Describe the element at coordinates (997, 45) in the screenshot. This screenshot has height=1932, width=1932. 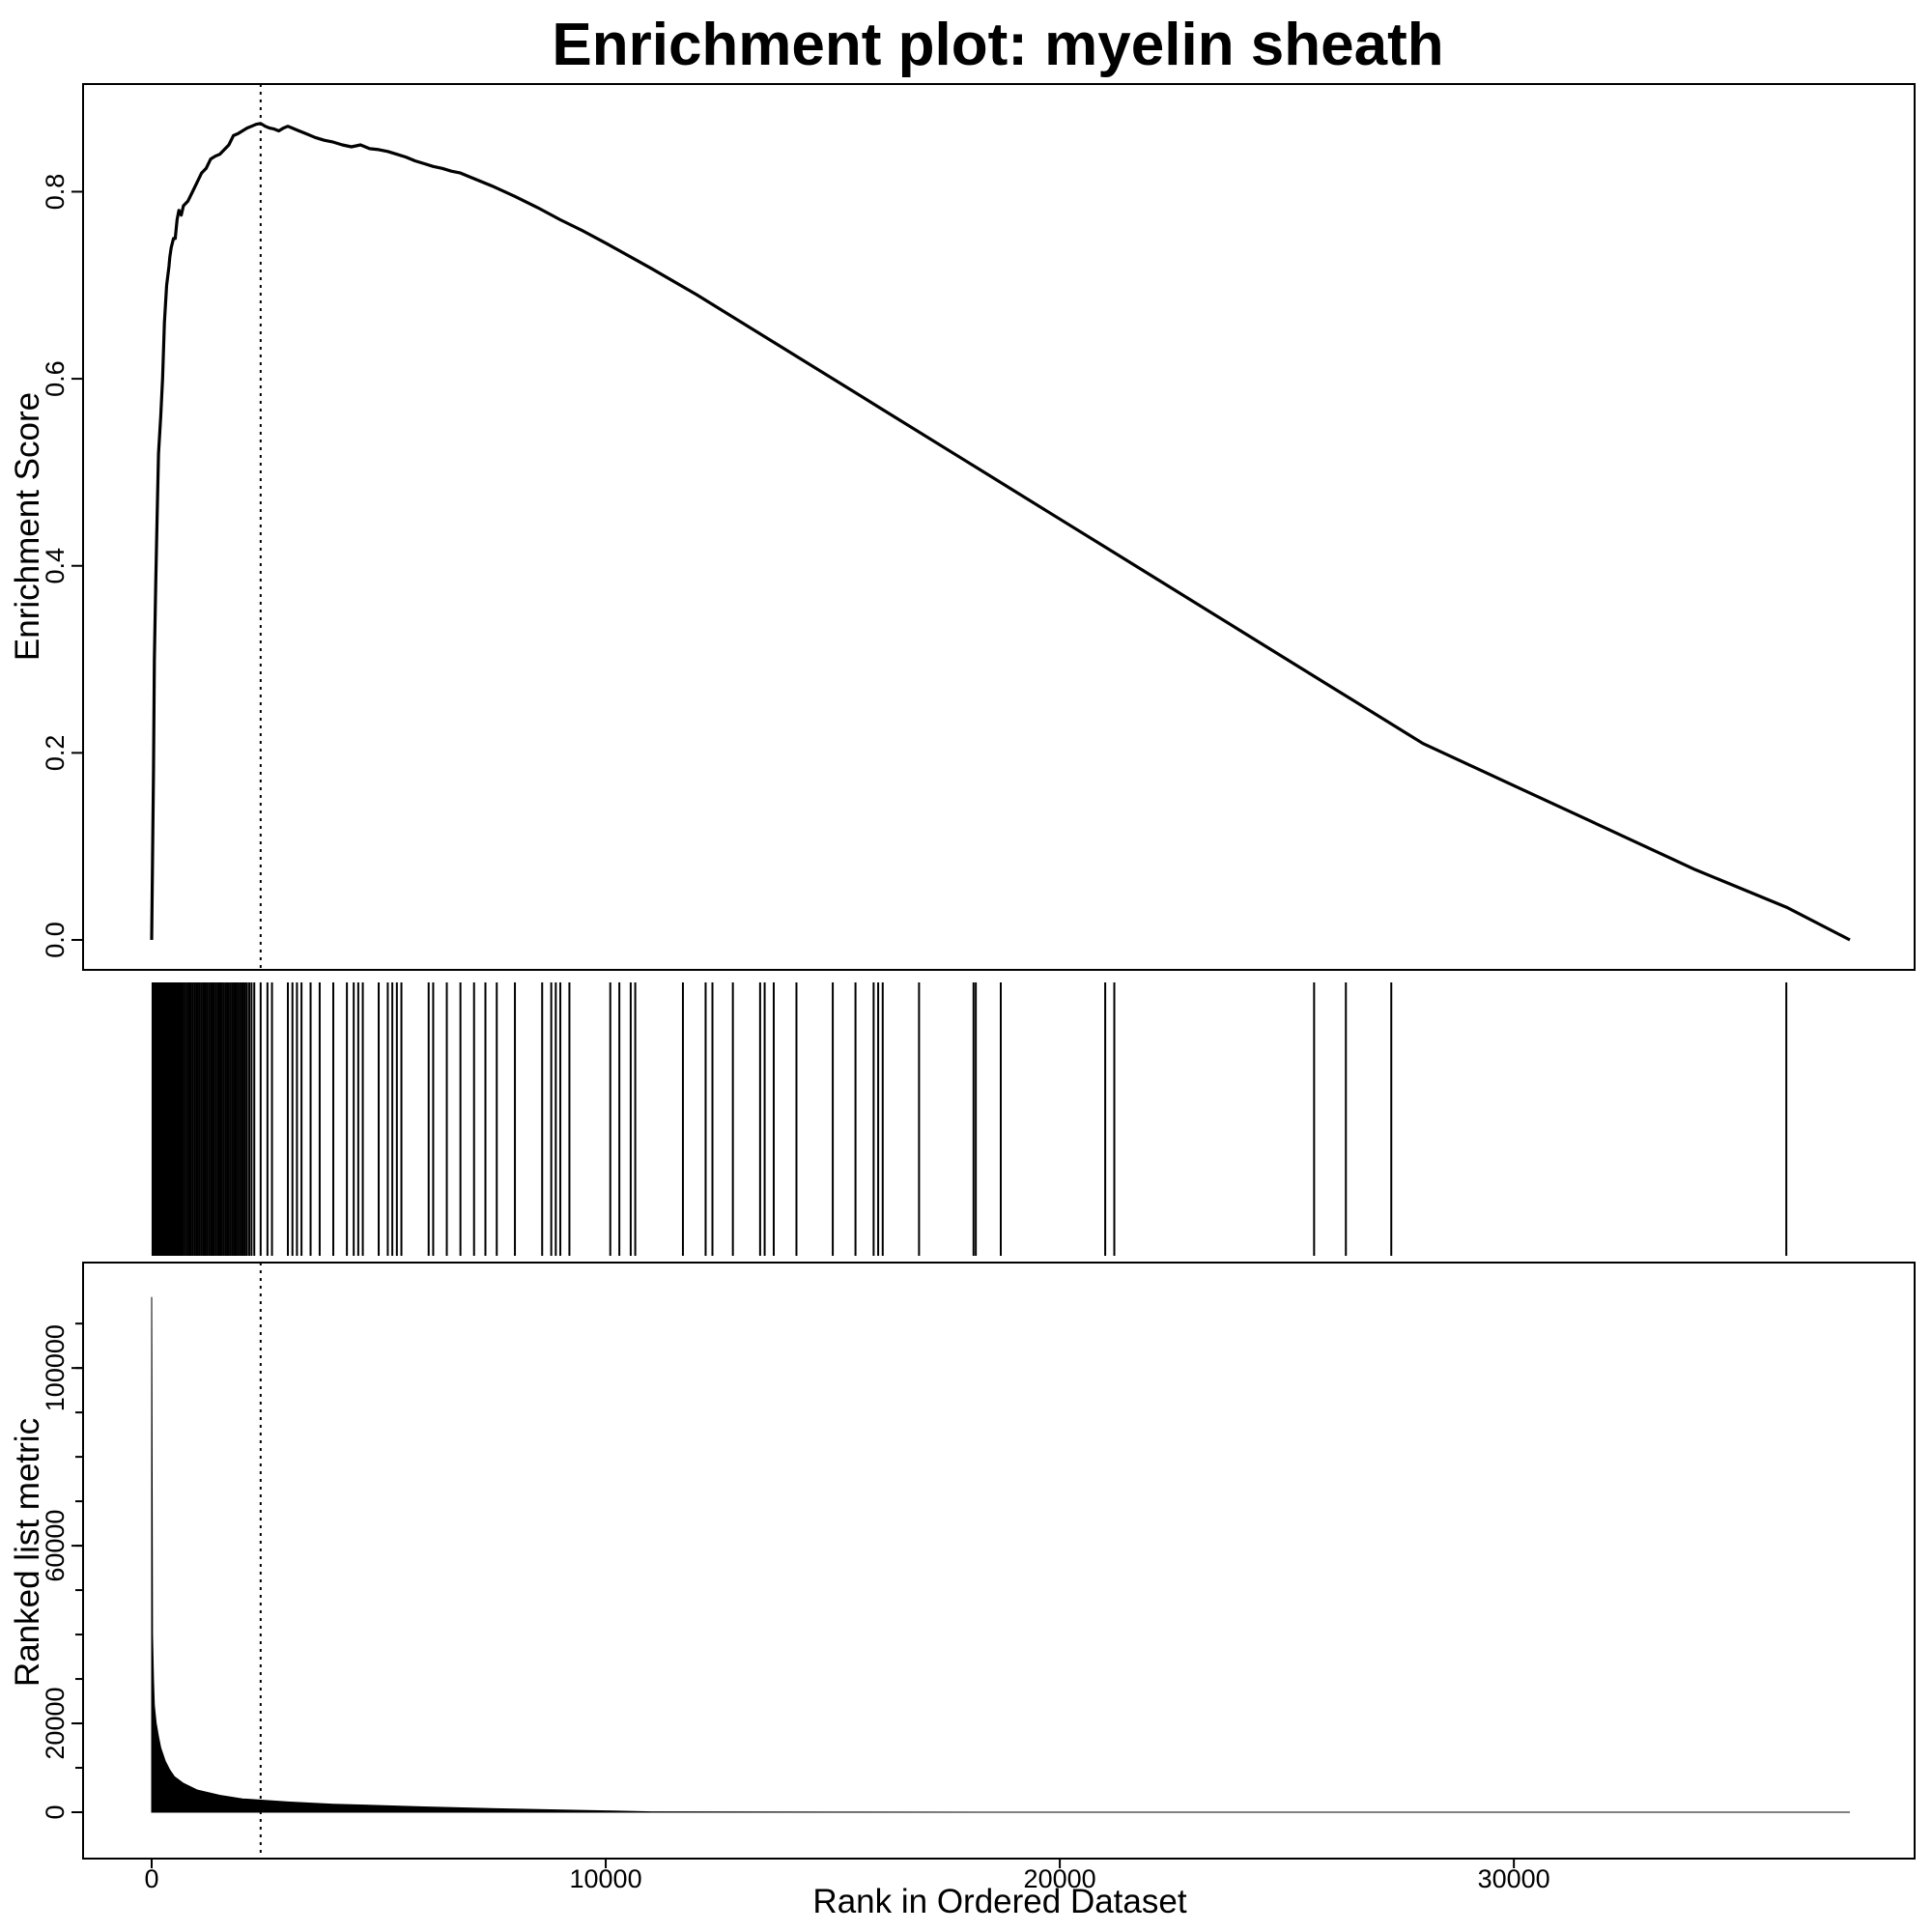
I see `chart-title: Enrichment plot: myelin sheath` at that location.